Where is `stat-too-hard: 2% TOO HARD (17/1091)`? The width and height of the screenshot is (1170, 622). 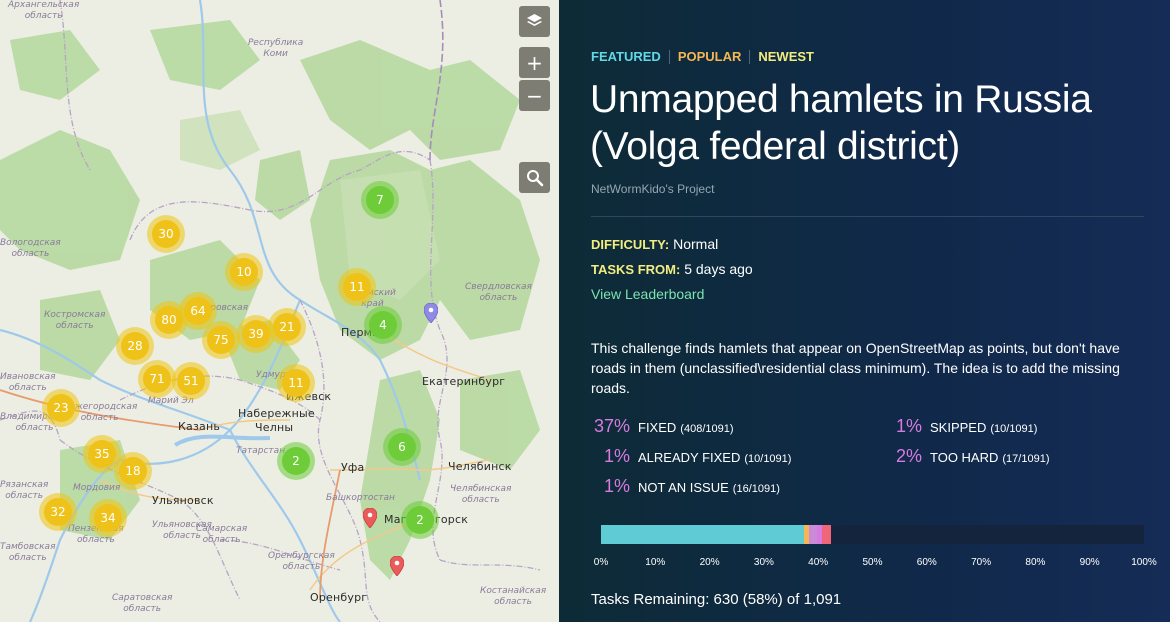
stat-too-hard: 2% TOO HARD (17/1091) is located at coordinates (966, 456).